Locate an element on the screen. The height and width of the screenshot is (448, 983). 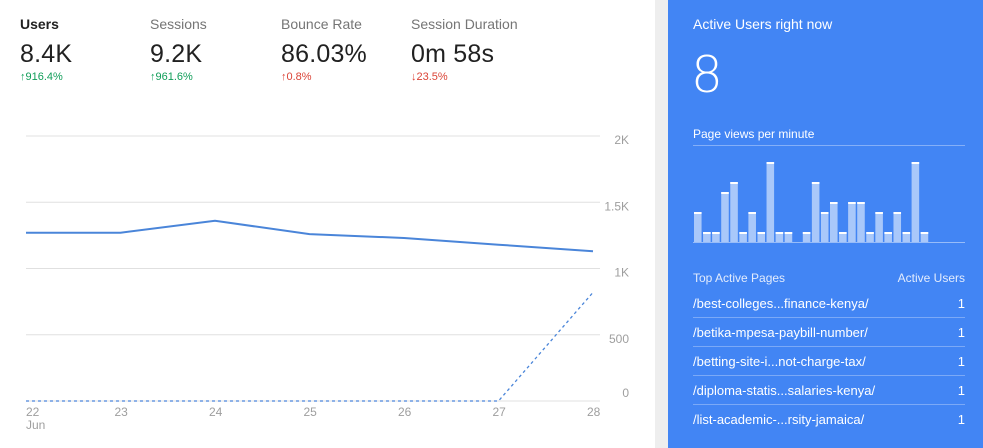
y-tick-label: 500 is located at coordinates (619, 339).